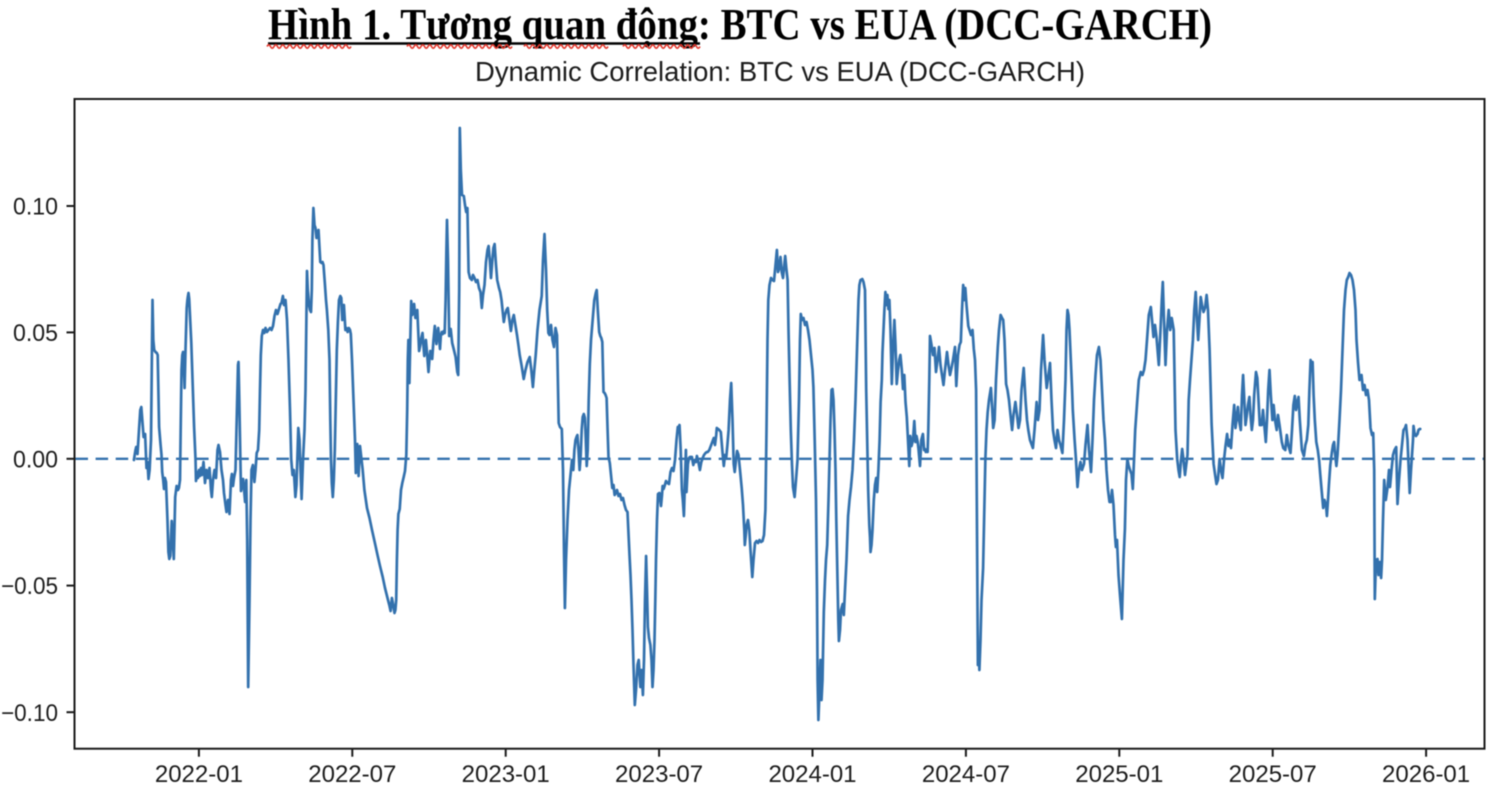  I want to click on svg-text: 2023-07, so click(659, 774).